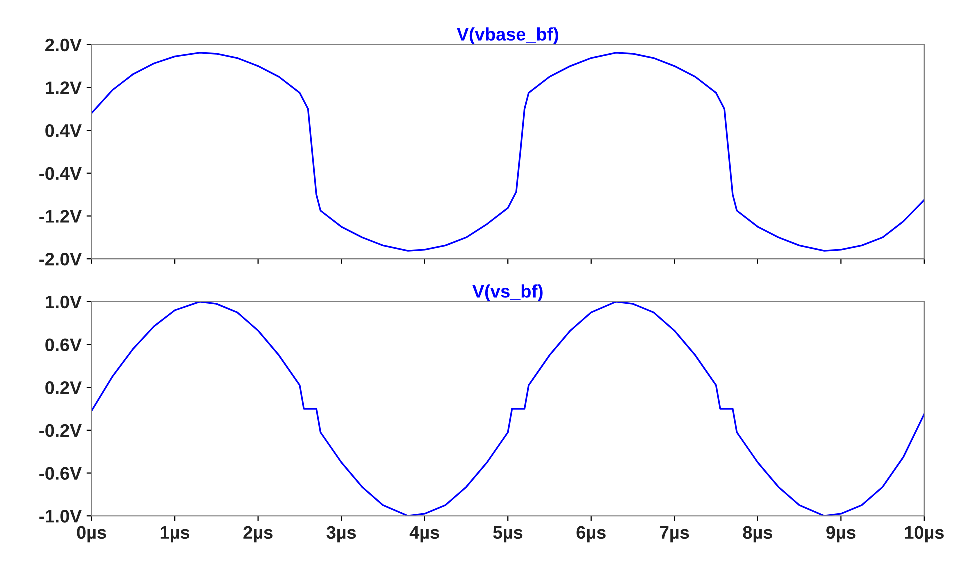 This screenshot has height=561, width=956. Describe the element at coordinates (757, 534) in the screenshot. I see `x-tick-label: 8µs` at that location.